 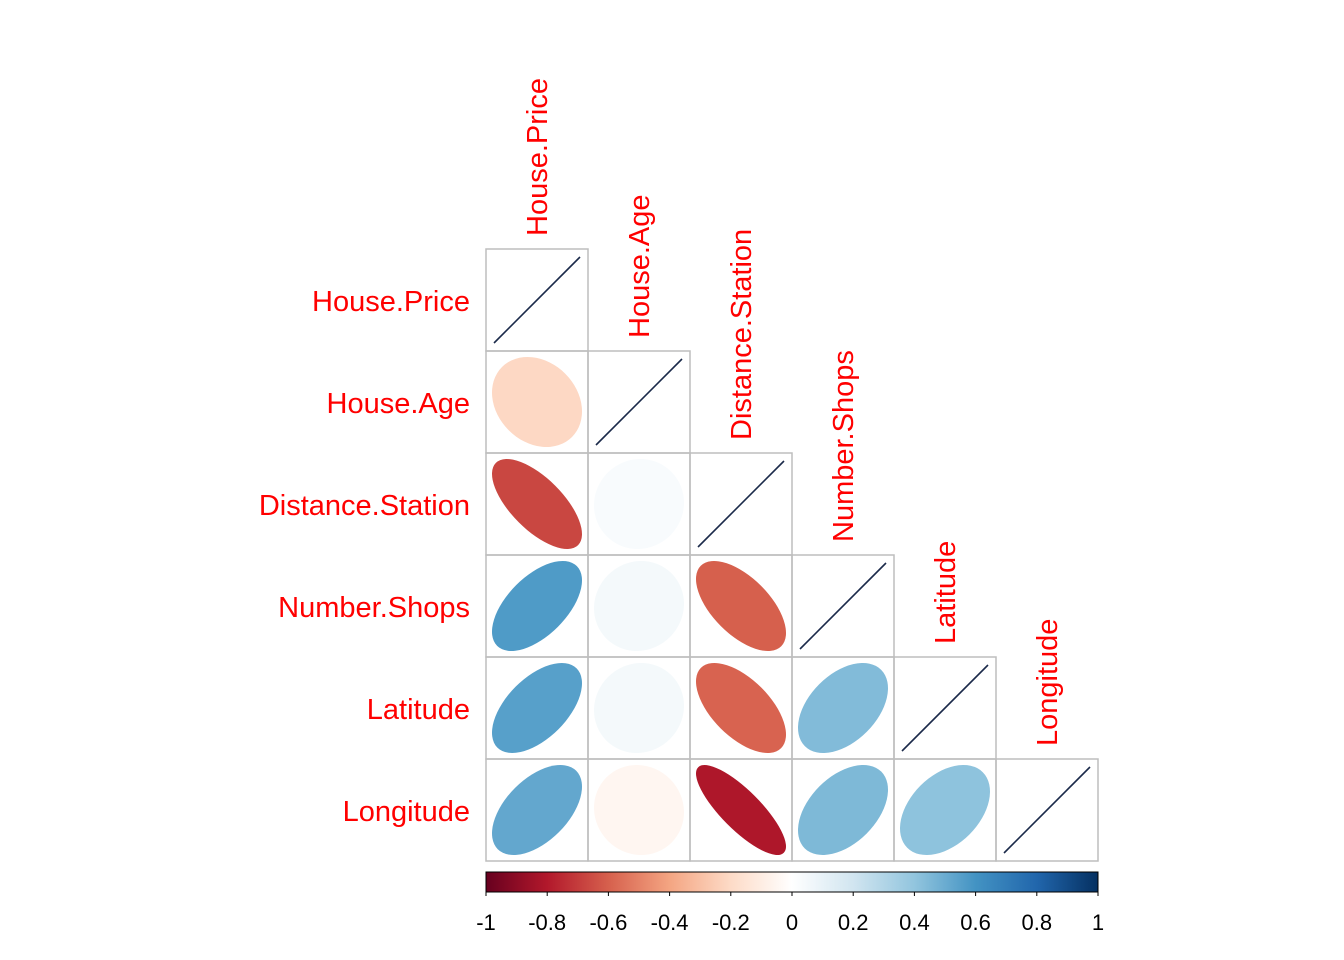 What do you see at coordinates (742, 334) in the screenshot?
I see `column-label-Distance.Station: Distance.Station` at bounding box center [742, 334].